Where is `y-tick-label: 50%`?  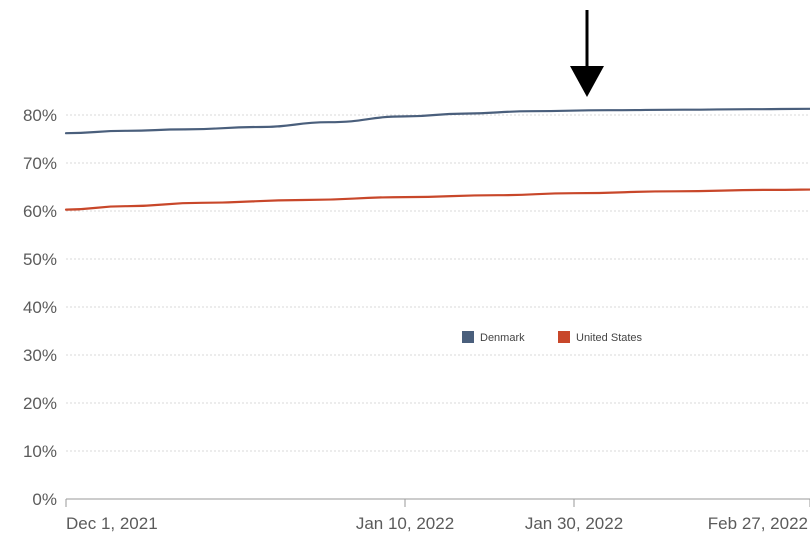 y-tick-label: 50% is located at coordinates (40, 259).